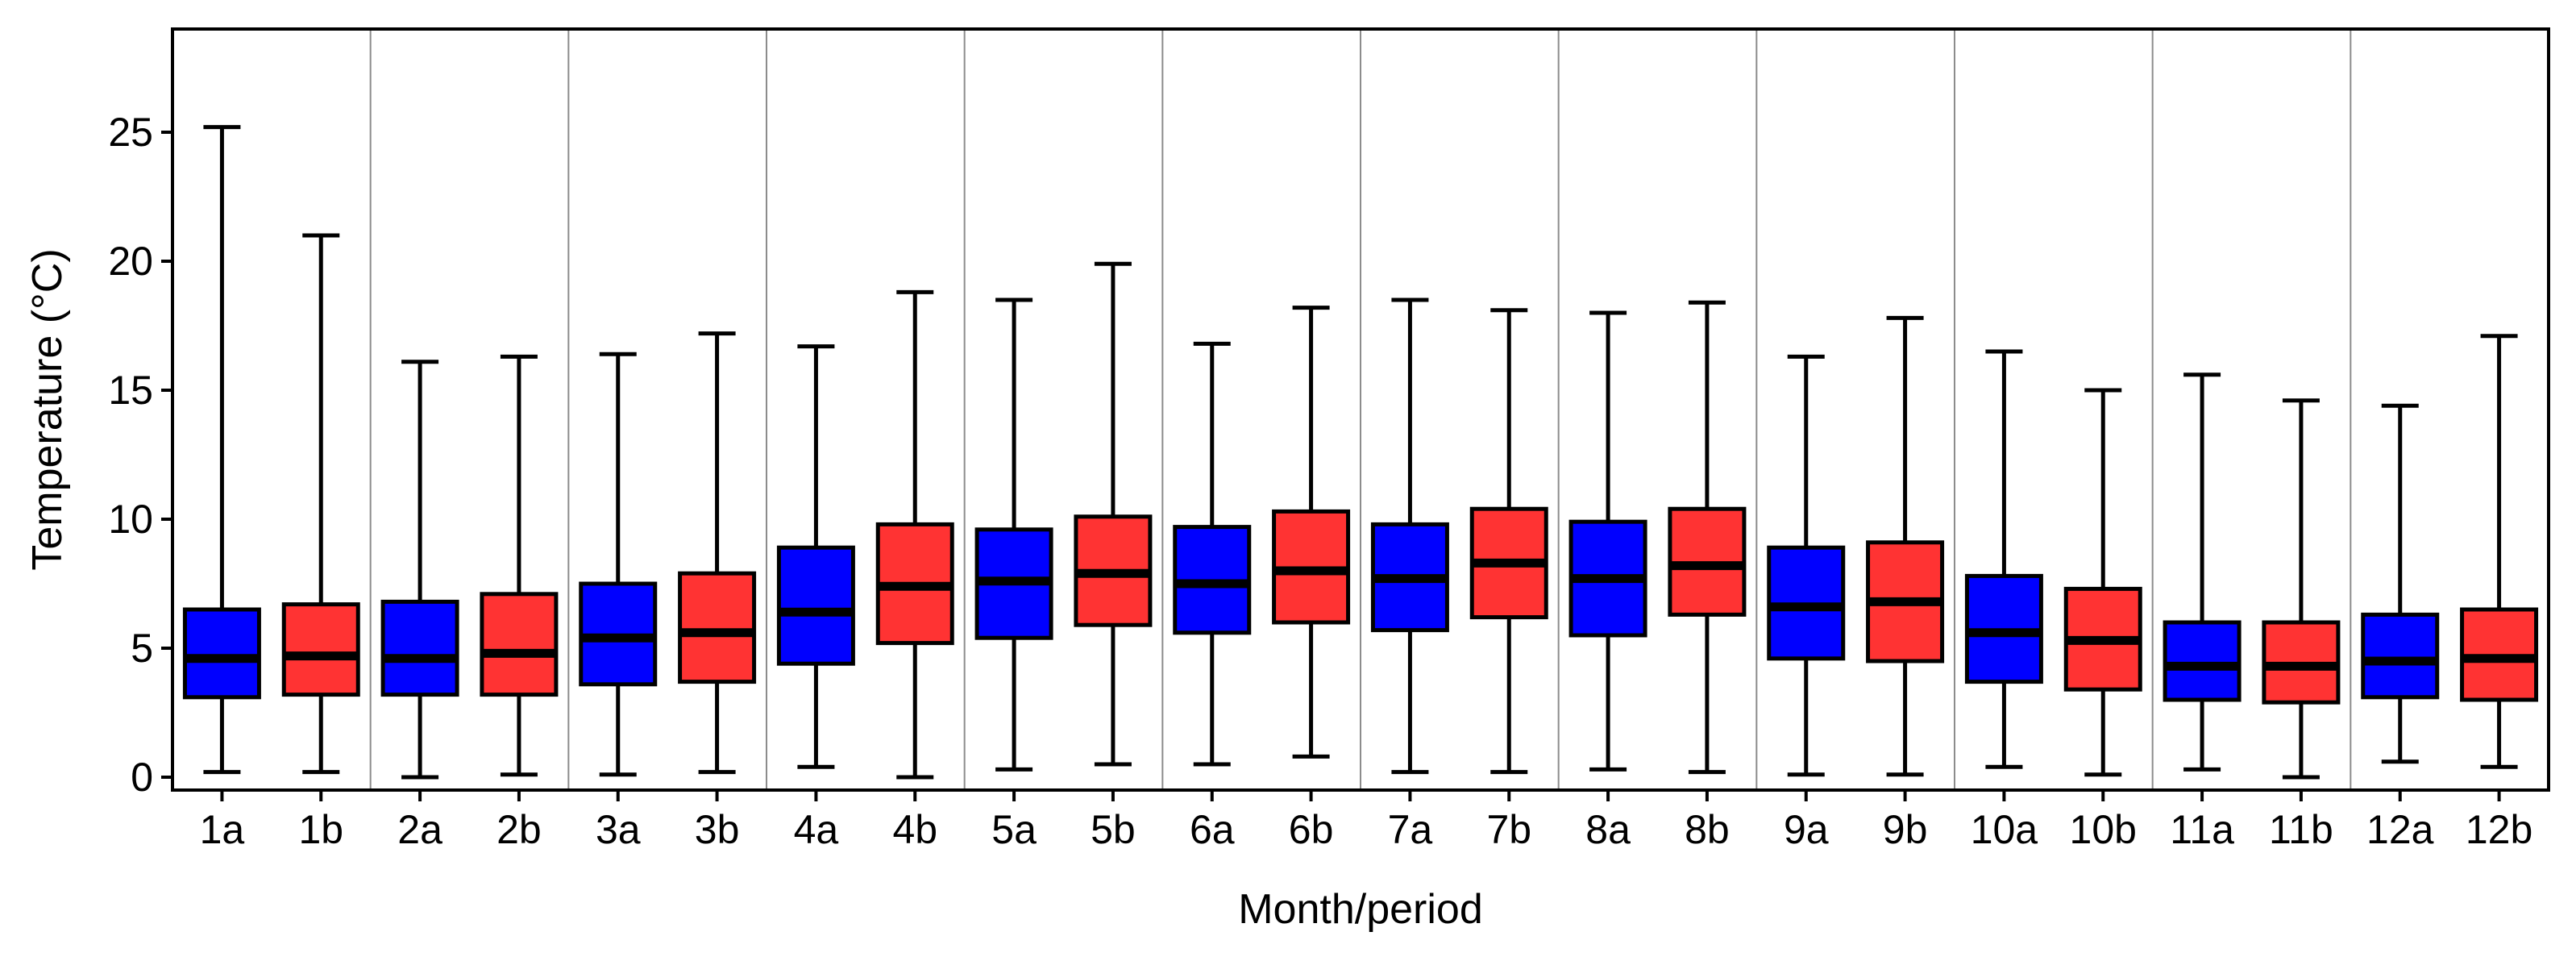 The image size is (2576, 961). I want to click on x-tick-label: 7b, so click(1508, 829).